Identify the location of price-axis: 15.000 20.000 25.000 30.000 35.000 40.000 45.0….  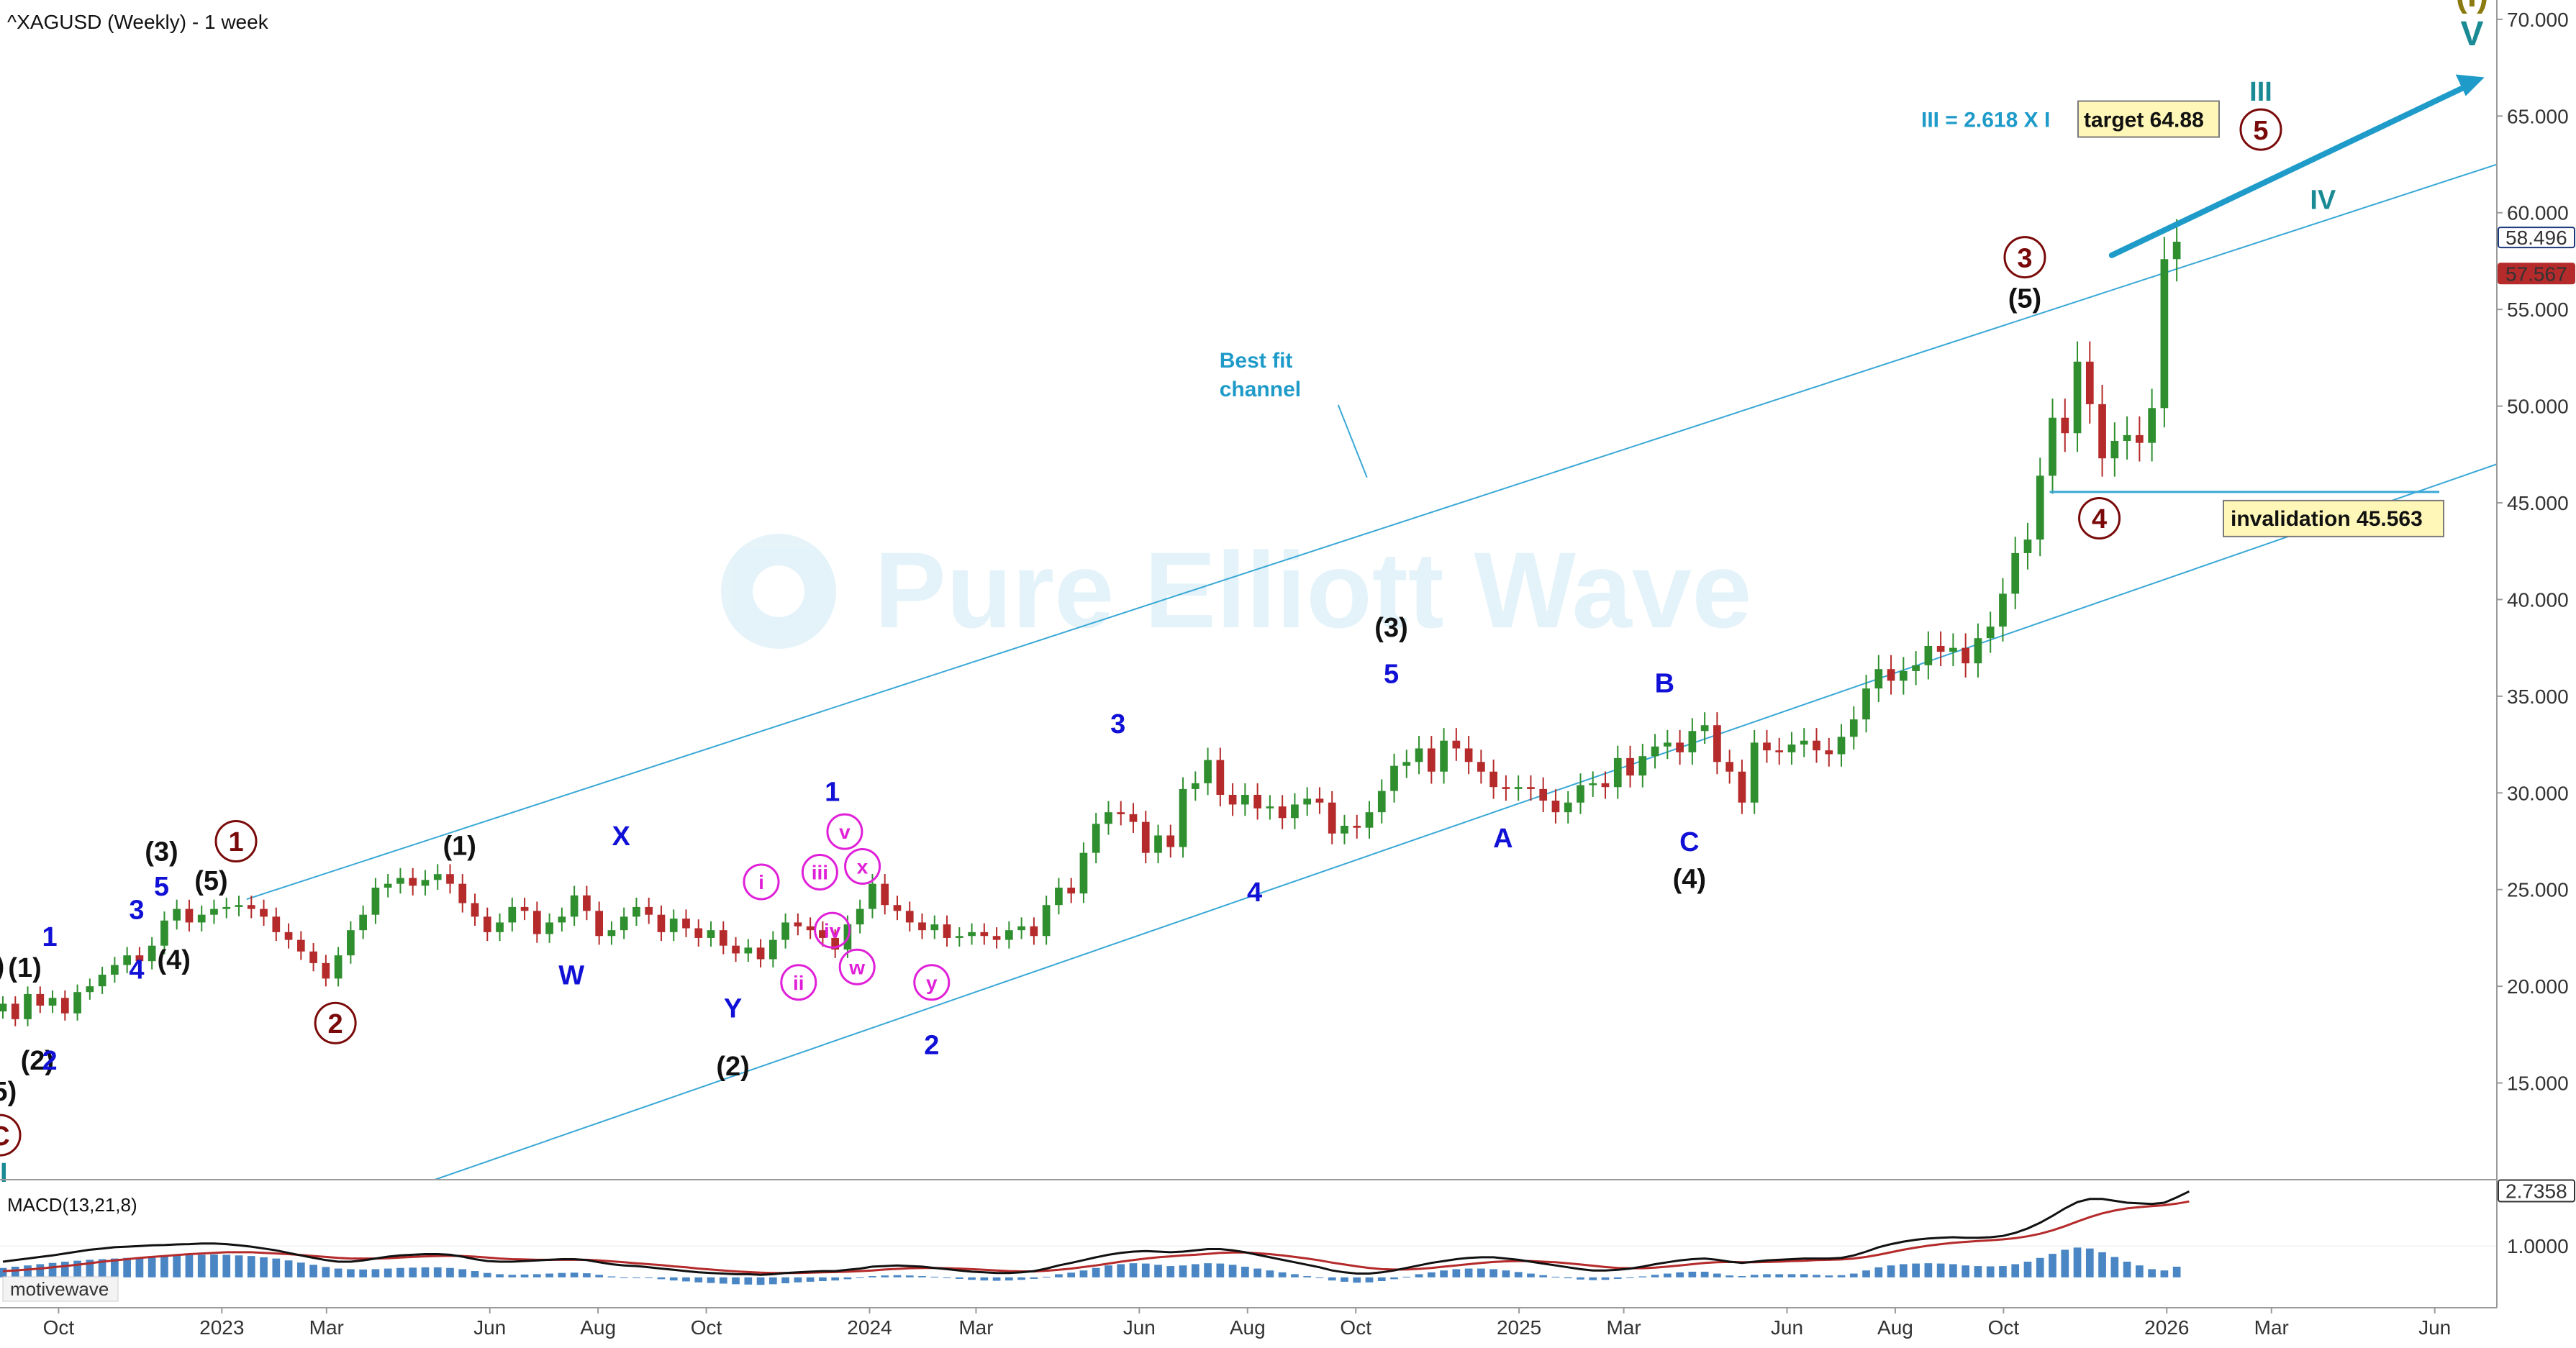
(2536, 552).